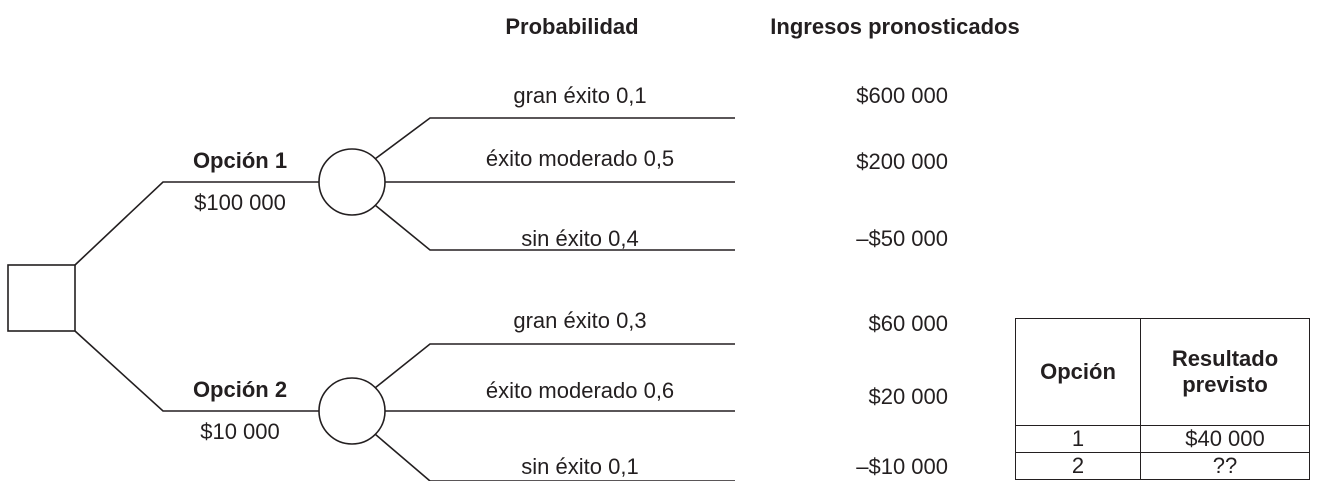 The width and height of the screenshot is (1317, 481). I want to click on table-cell: $40 000, so click(1225, 439).